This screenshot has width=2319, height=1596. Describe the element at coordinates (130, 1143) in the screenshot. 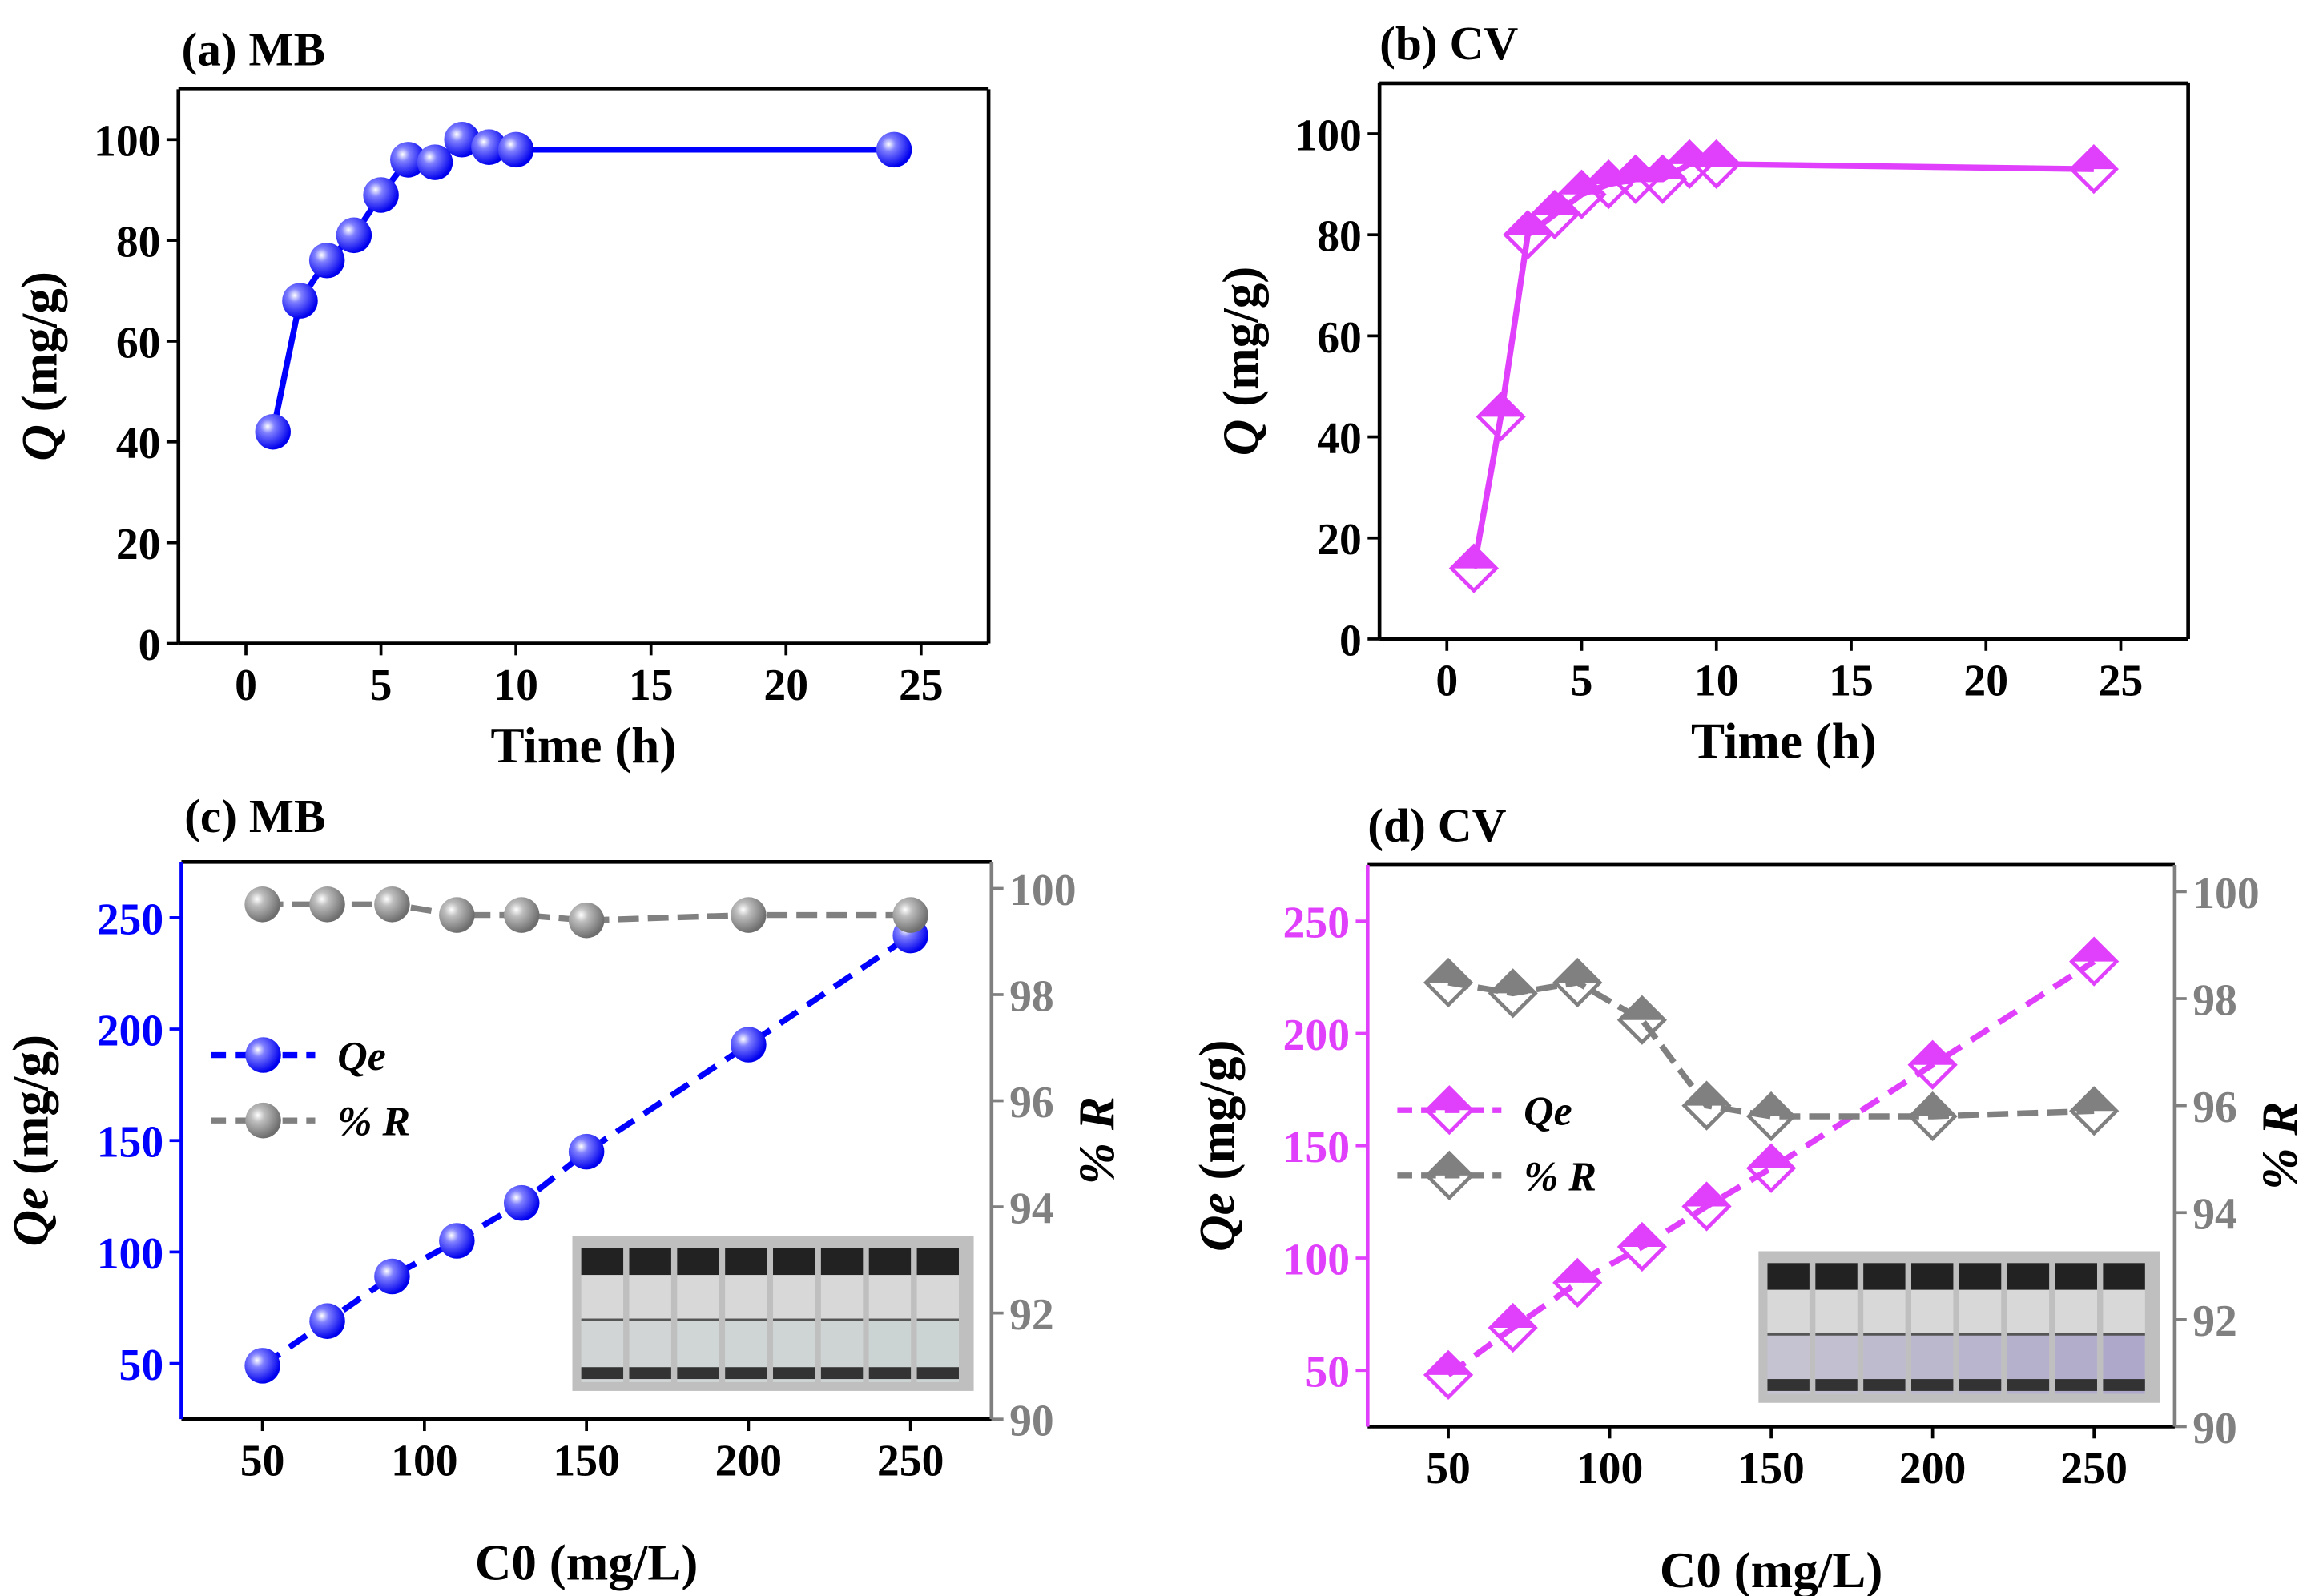

I see `y-tick-label: 150` at that location.